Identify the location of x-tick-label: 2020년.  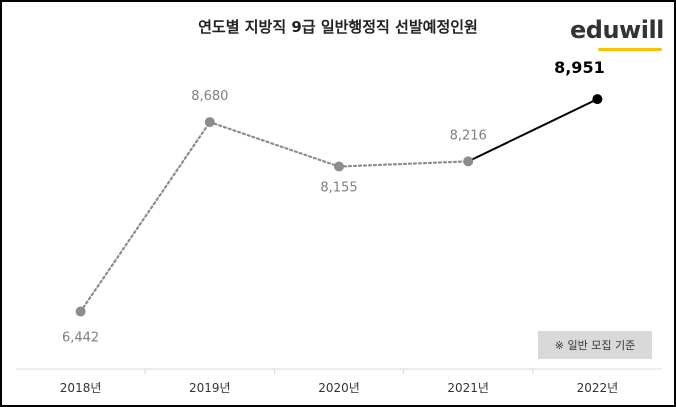
(339, 388).